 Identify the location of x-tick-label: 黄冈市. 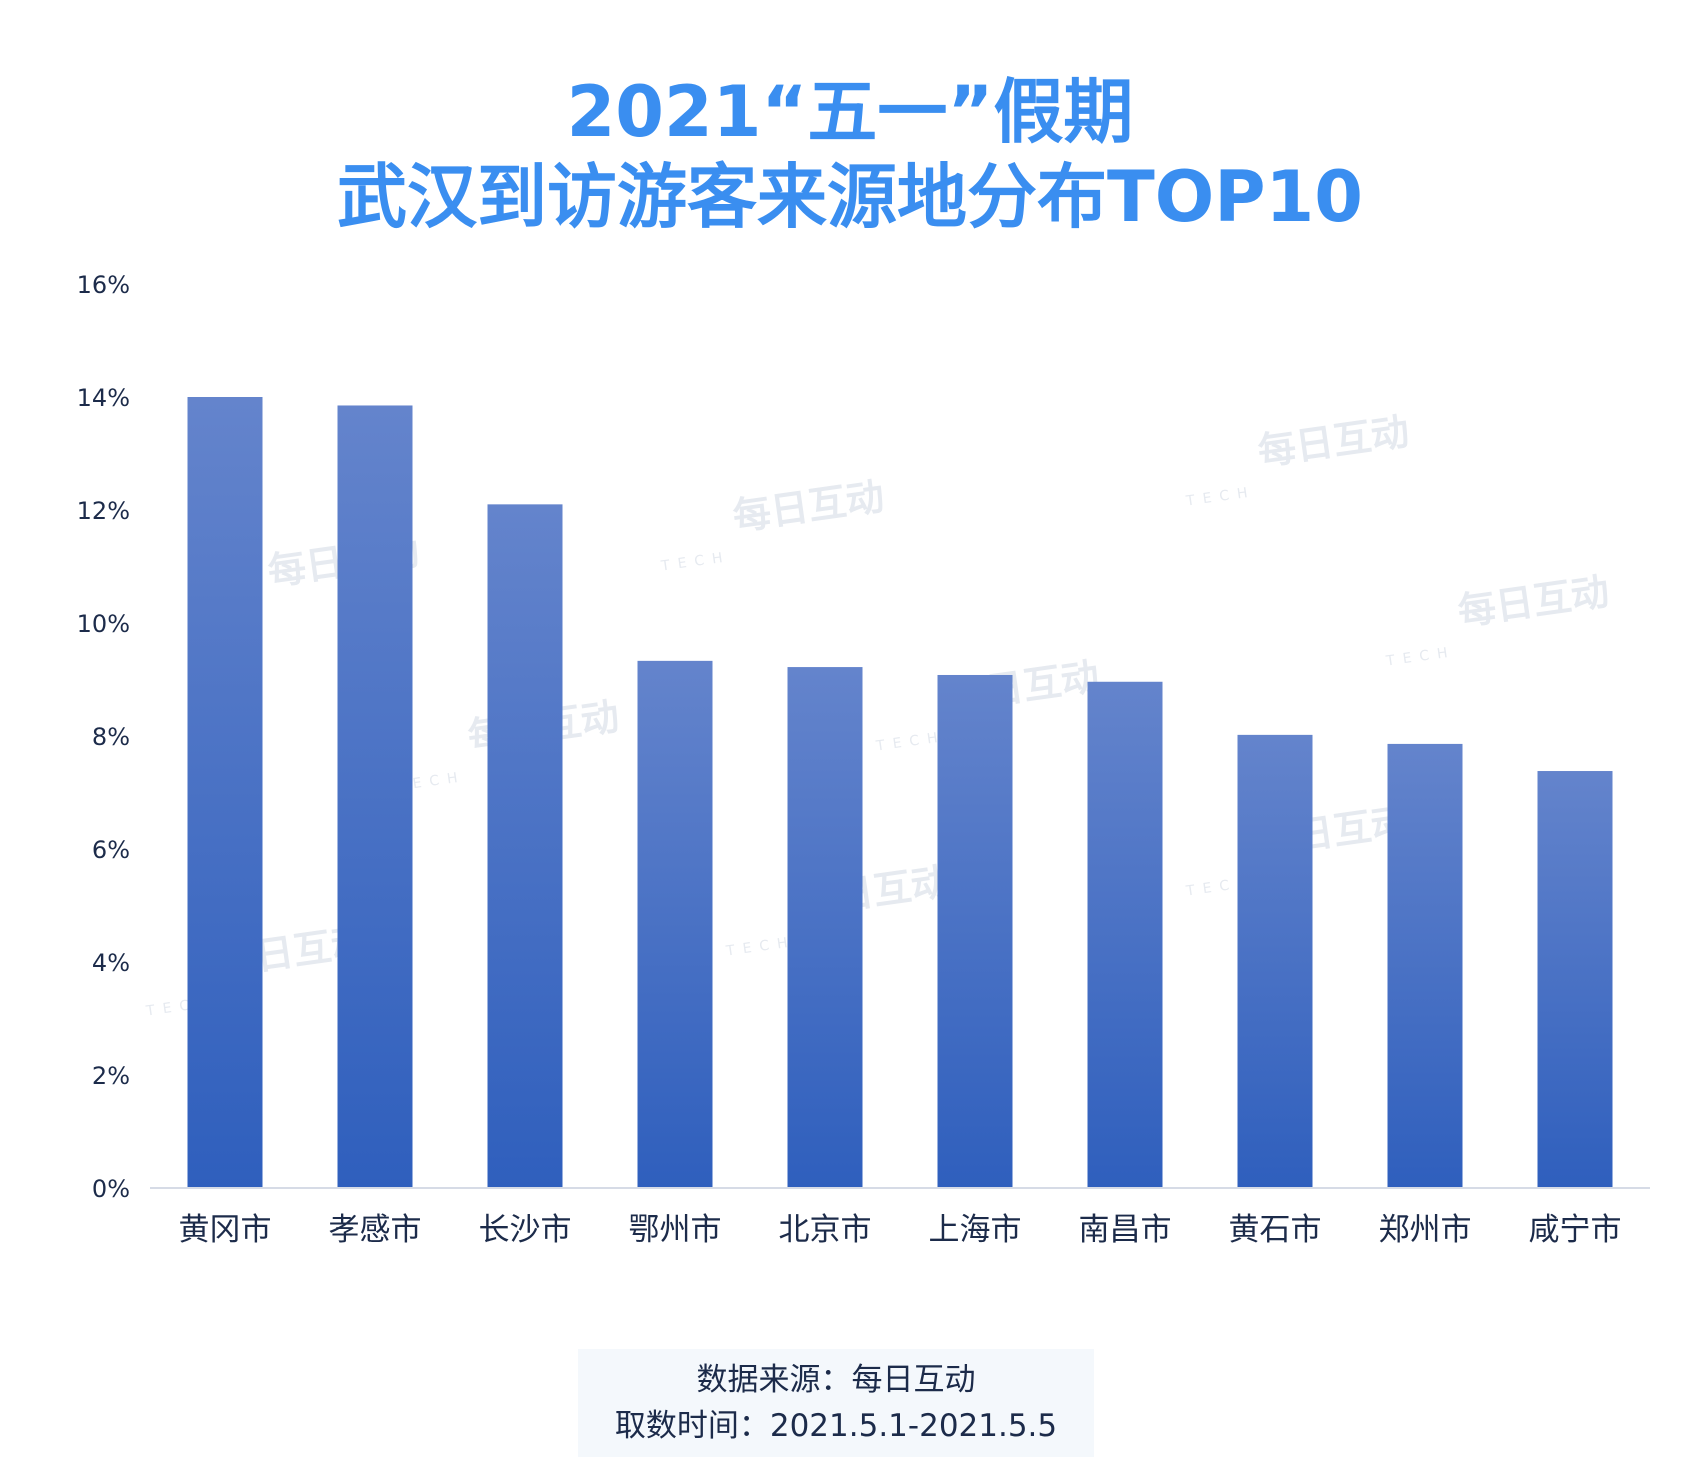
(225, 1230).